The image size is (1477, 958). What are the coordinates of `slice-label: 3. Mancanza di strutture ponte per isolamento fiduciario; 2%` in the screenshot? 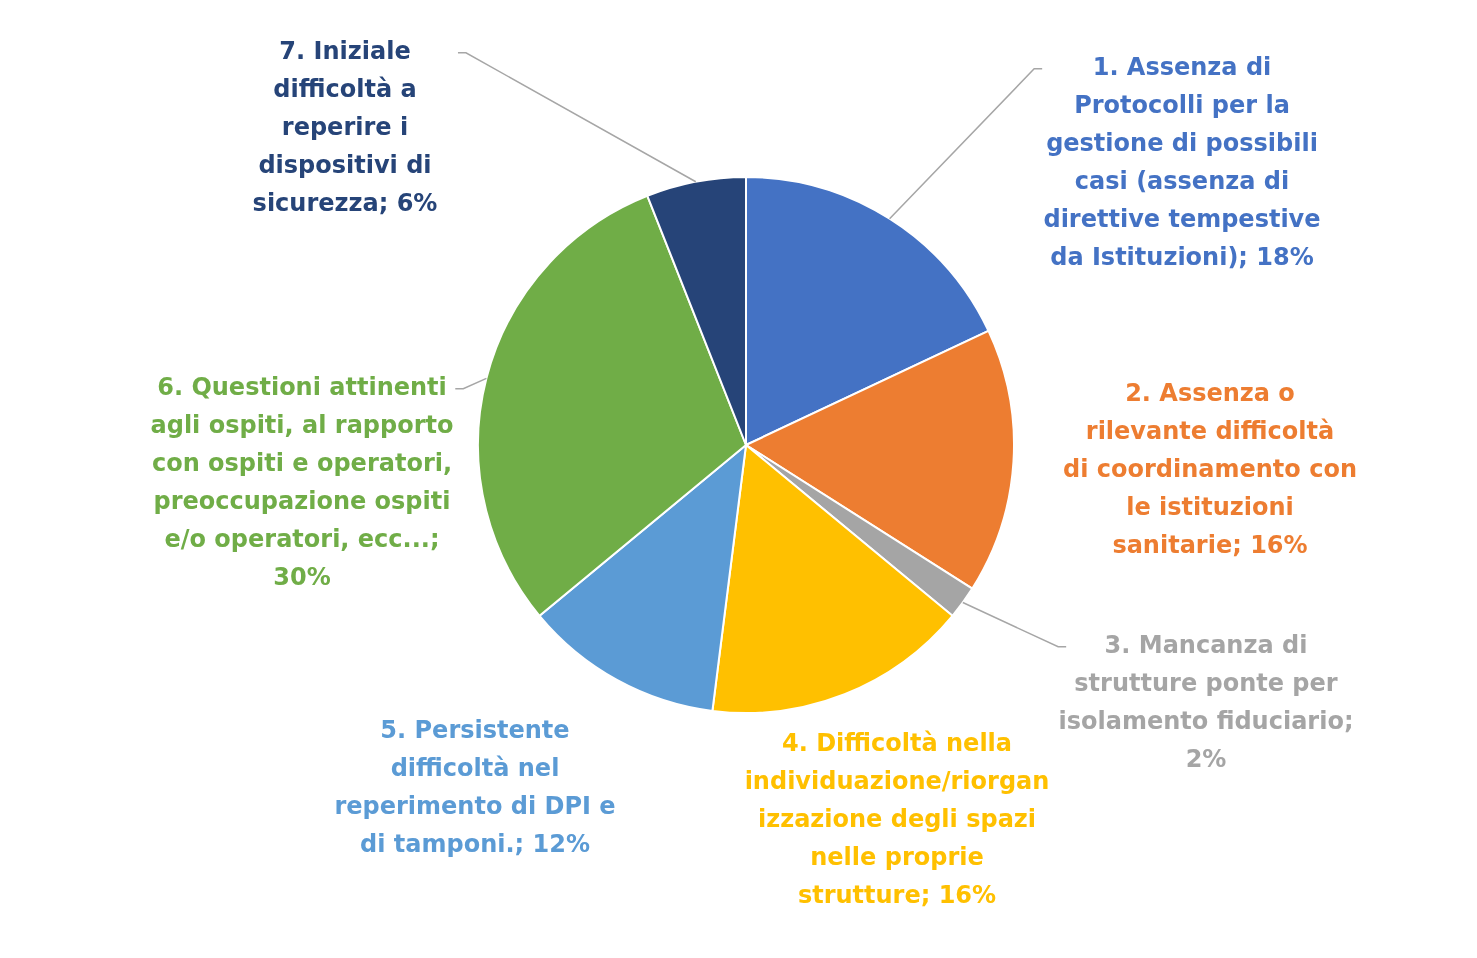 It's located at (1206, 701).